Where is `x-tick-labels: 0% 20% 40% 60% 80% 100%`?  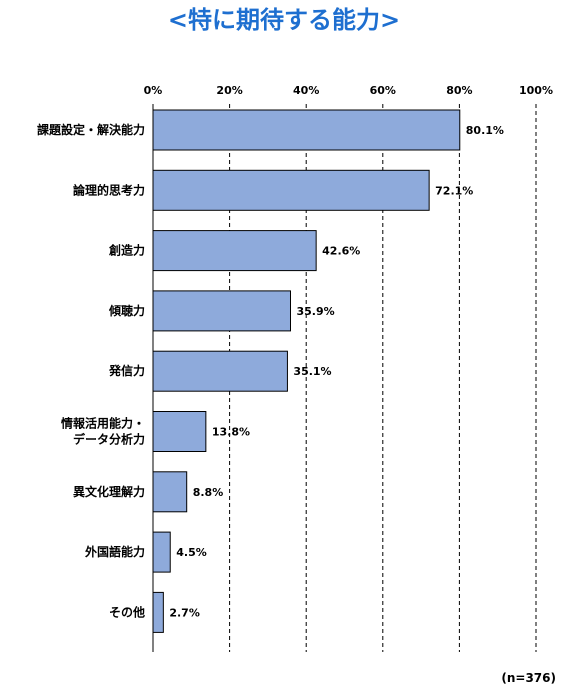 x-tick-labels: 0% 20% 40% 60% 80% 100% is located at coordinates (348, 90).